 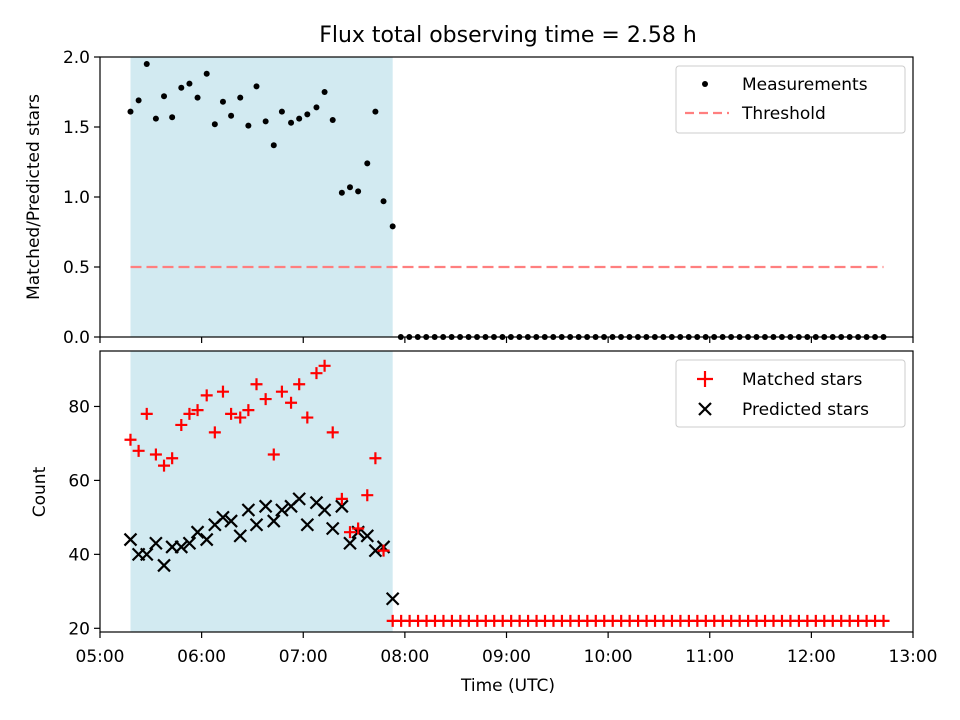 I want to click on legend-matched-label: Matched stars, so click(x=802, y=380).